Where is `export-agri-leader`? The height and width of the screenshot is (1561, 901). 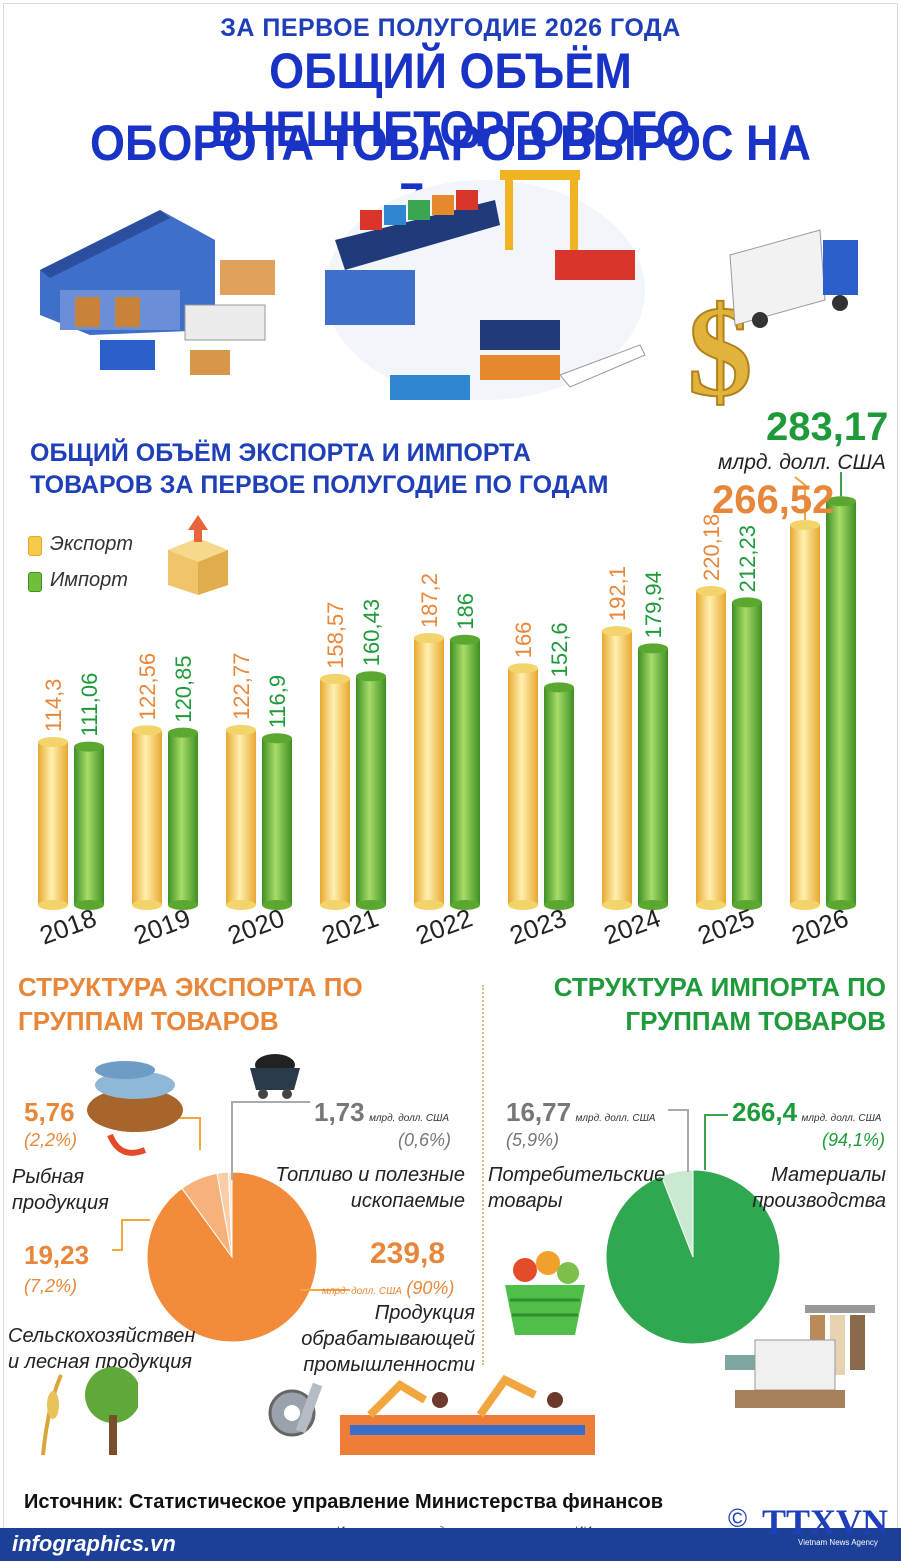 export-agri-leader is located at coordinates (131, 1235).